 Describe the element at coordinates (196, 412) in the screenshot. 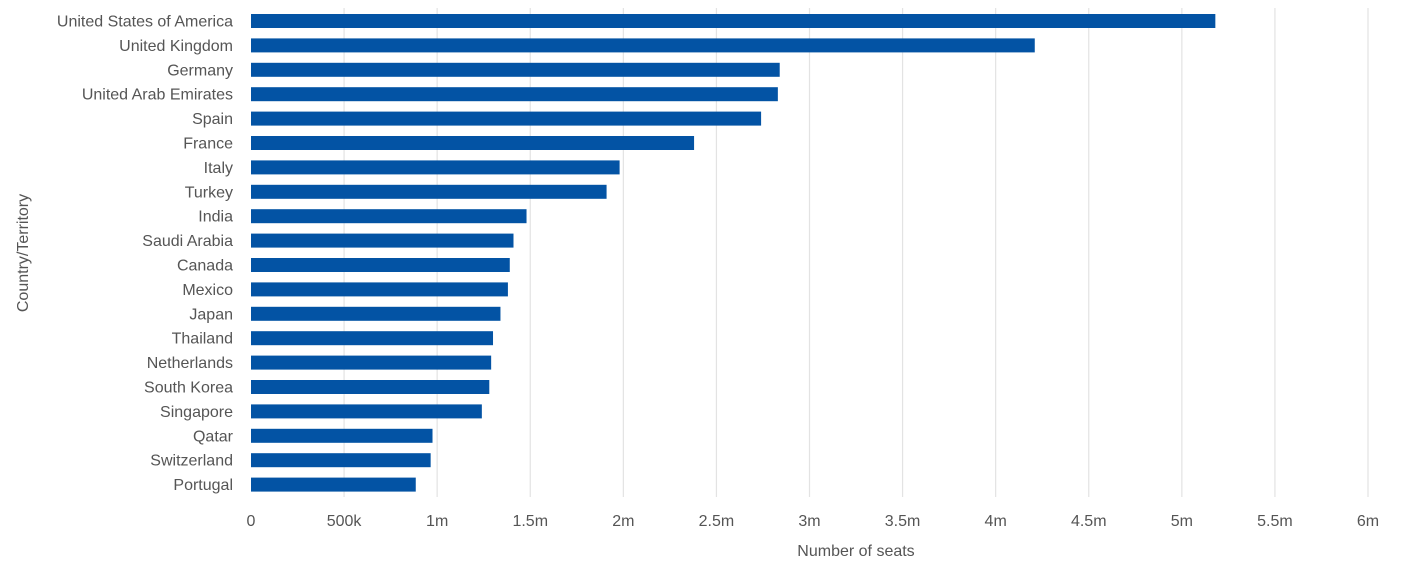

I see `category-label: Singapore` at that location.